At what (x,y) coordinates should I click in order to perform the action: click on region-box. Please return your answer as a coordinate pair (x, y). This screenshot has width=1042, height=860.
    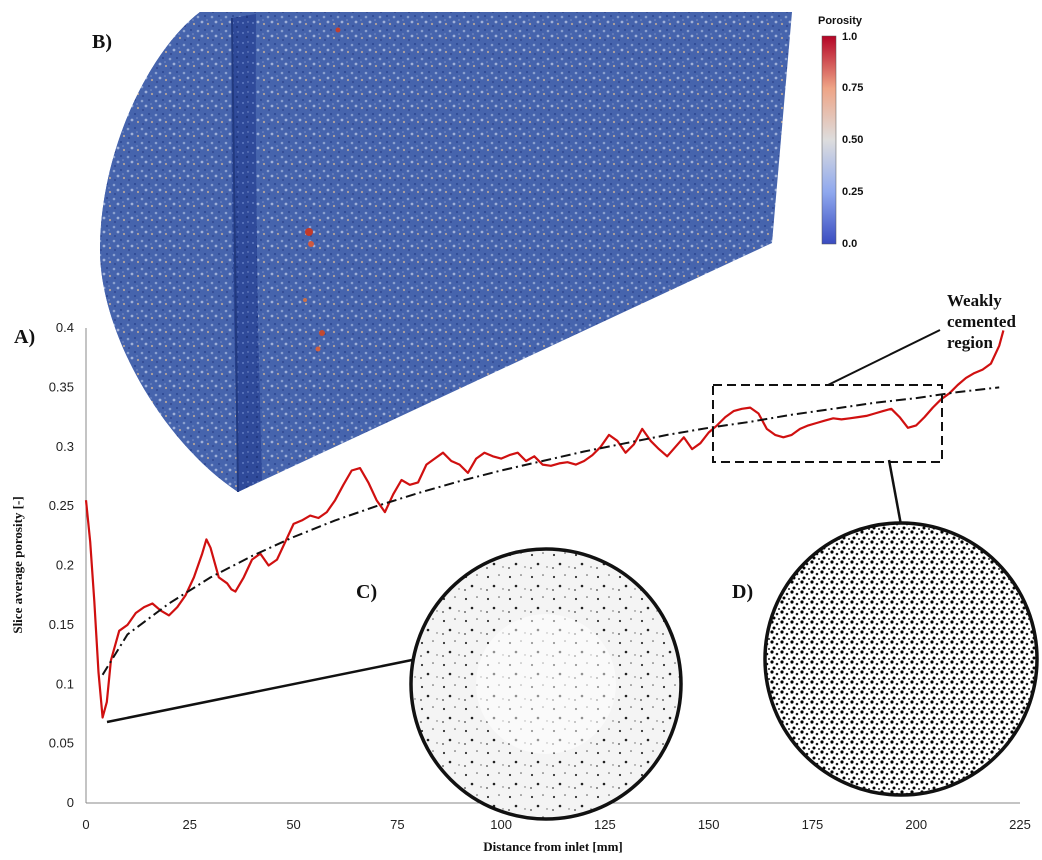
    Looking at the image, I should click on (827, 423).